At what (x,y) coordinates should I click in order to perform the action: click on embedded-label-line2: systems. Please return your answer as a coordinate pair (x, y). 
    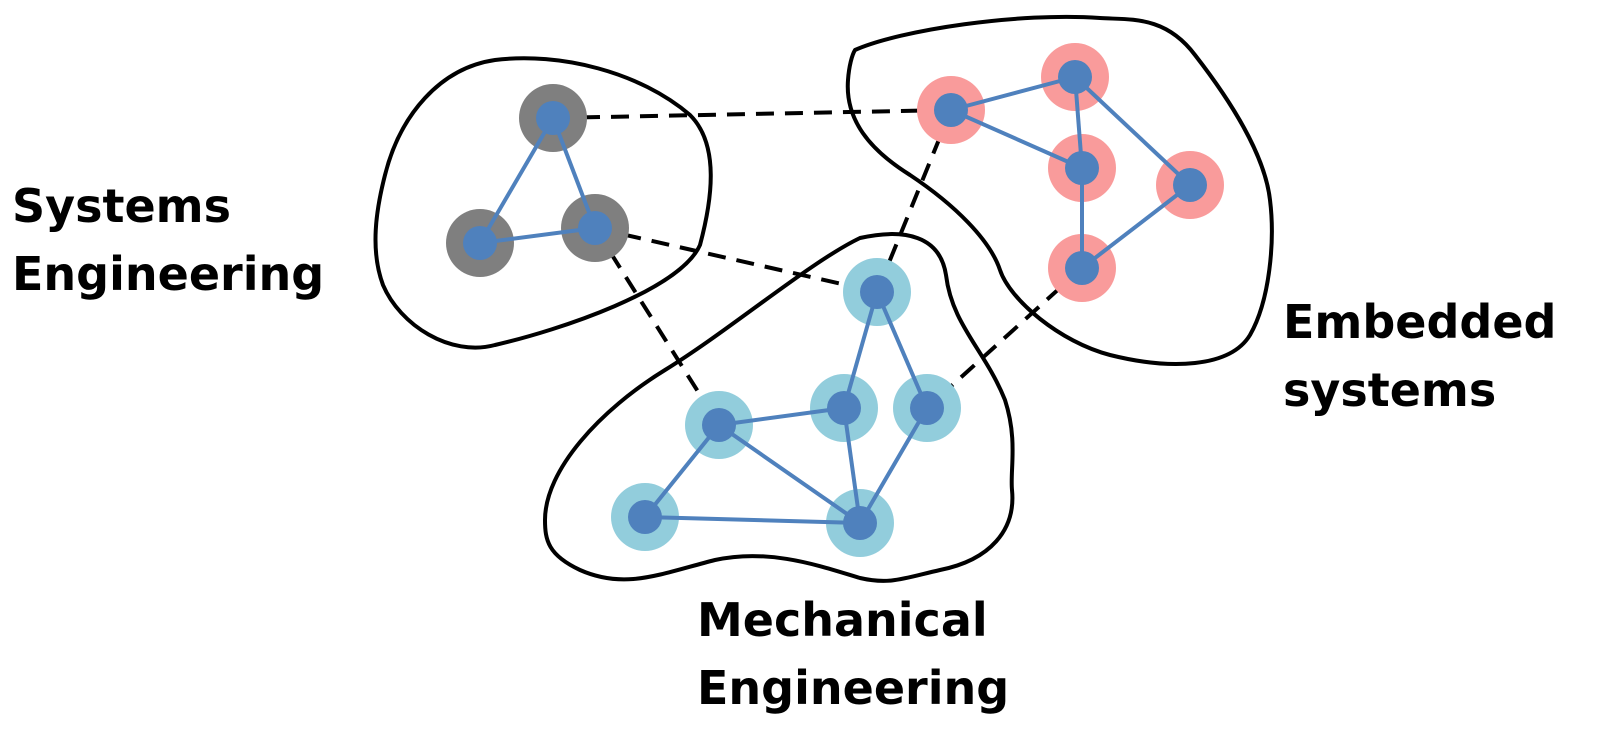
    Looking at the image, I should click on (1390, 390).